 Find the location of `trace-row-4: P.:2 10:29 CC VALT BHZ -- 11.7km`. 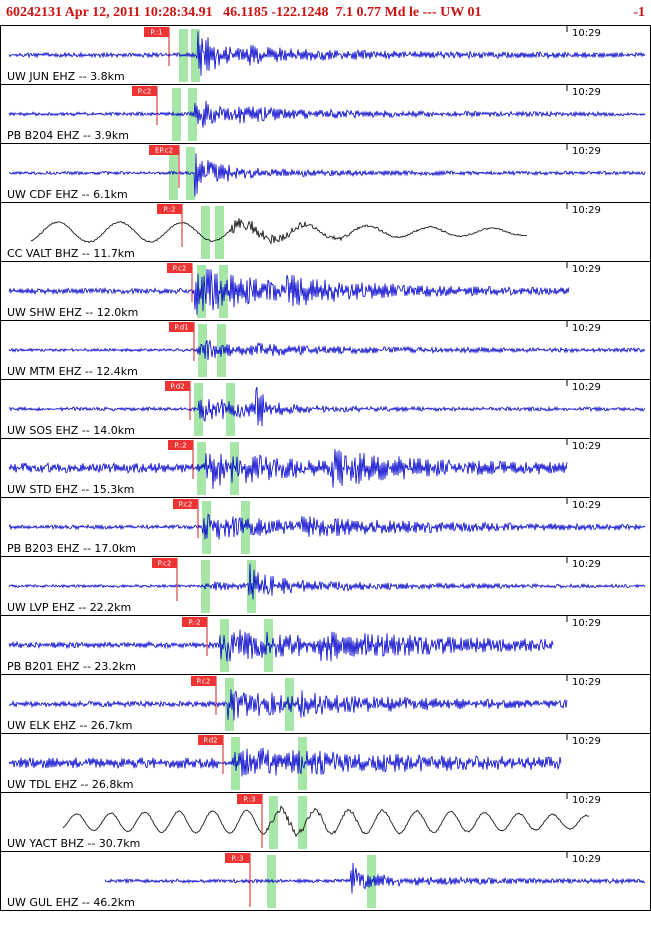

trace-row-4: P.:2 10:29 CC VALT BHZ -- 11.7km is located at coordinates (325, 232).